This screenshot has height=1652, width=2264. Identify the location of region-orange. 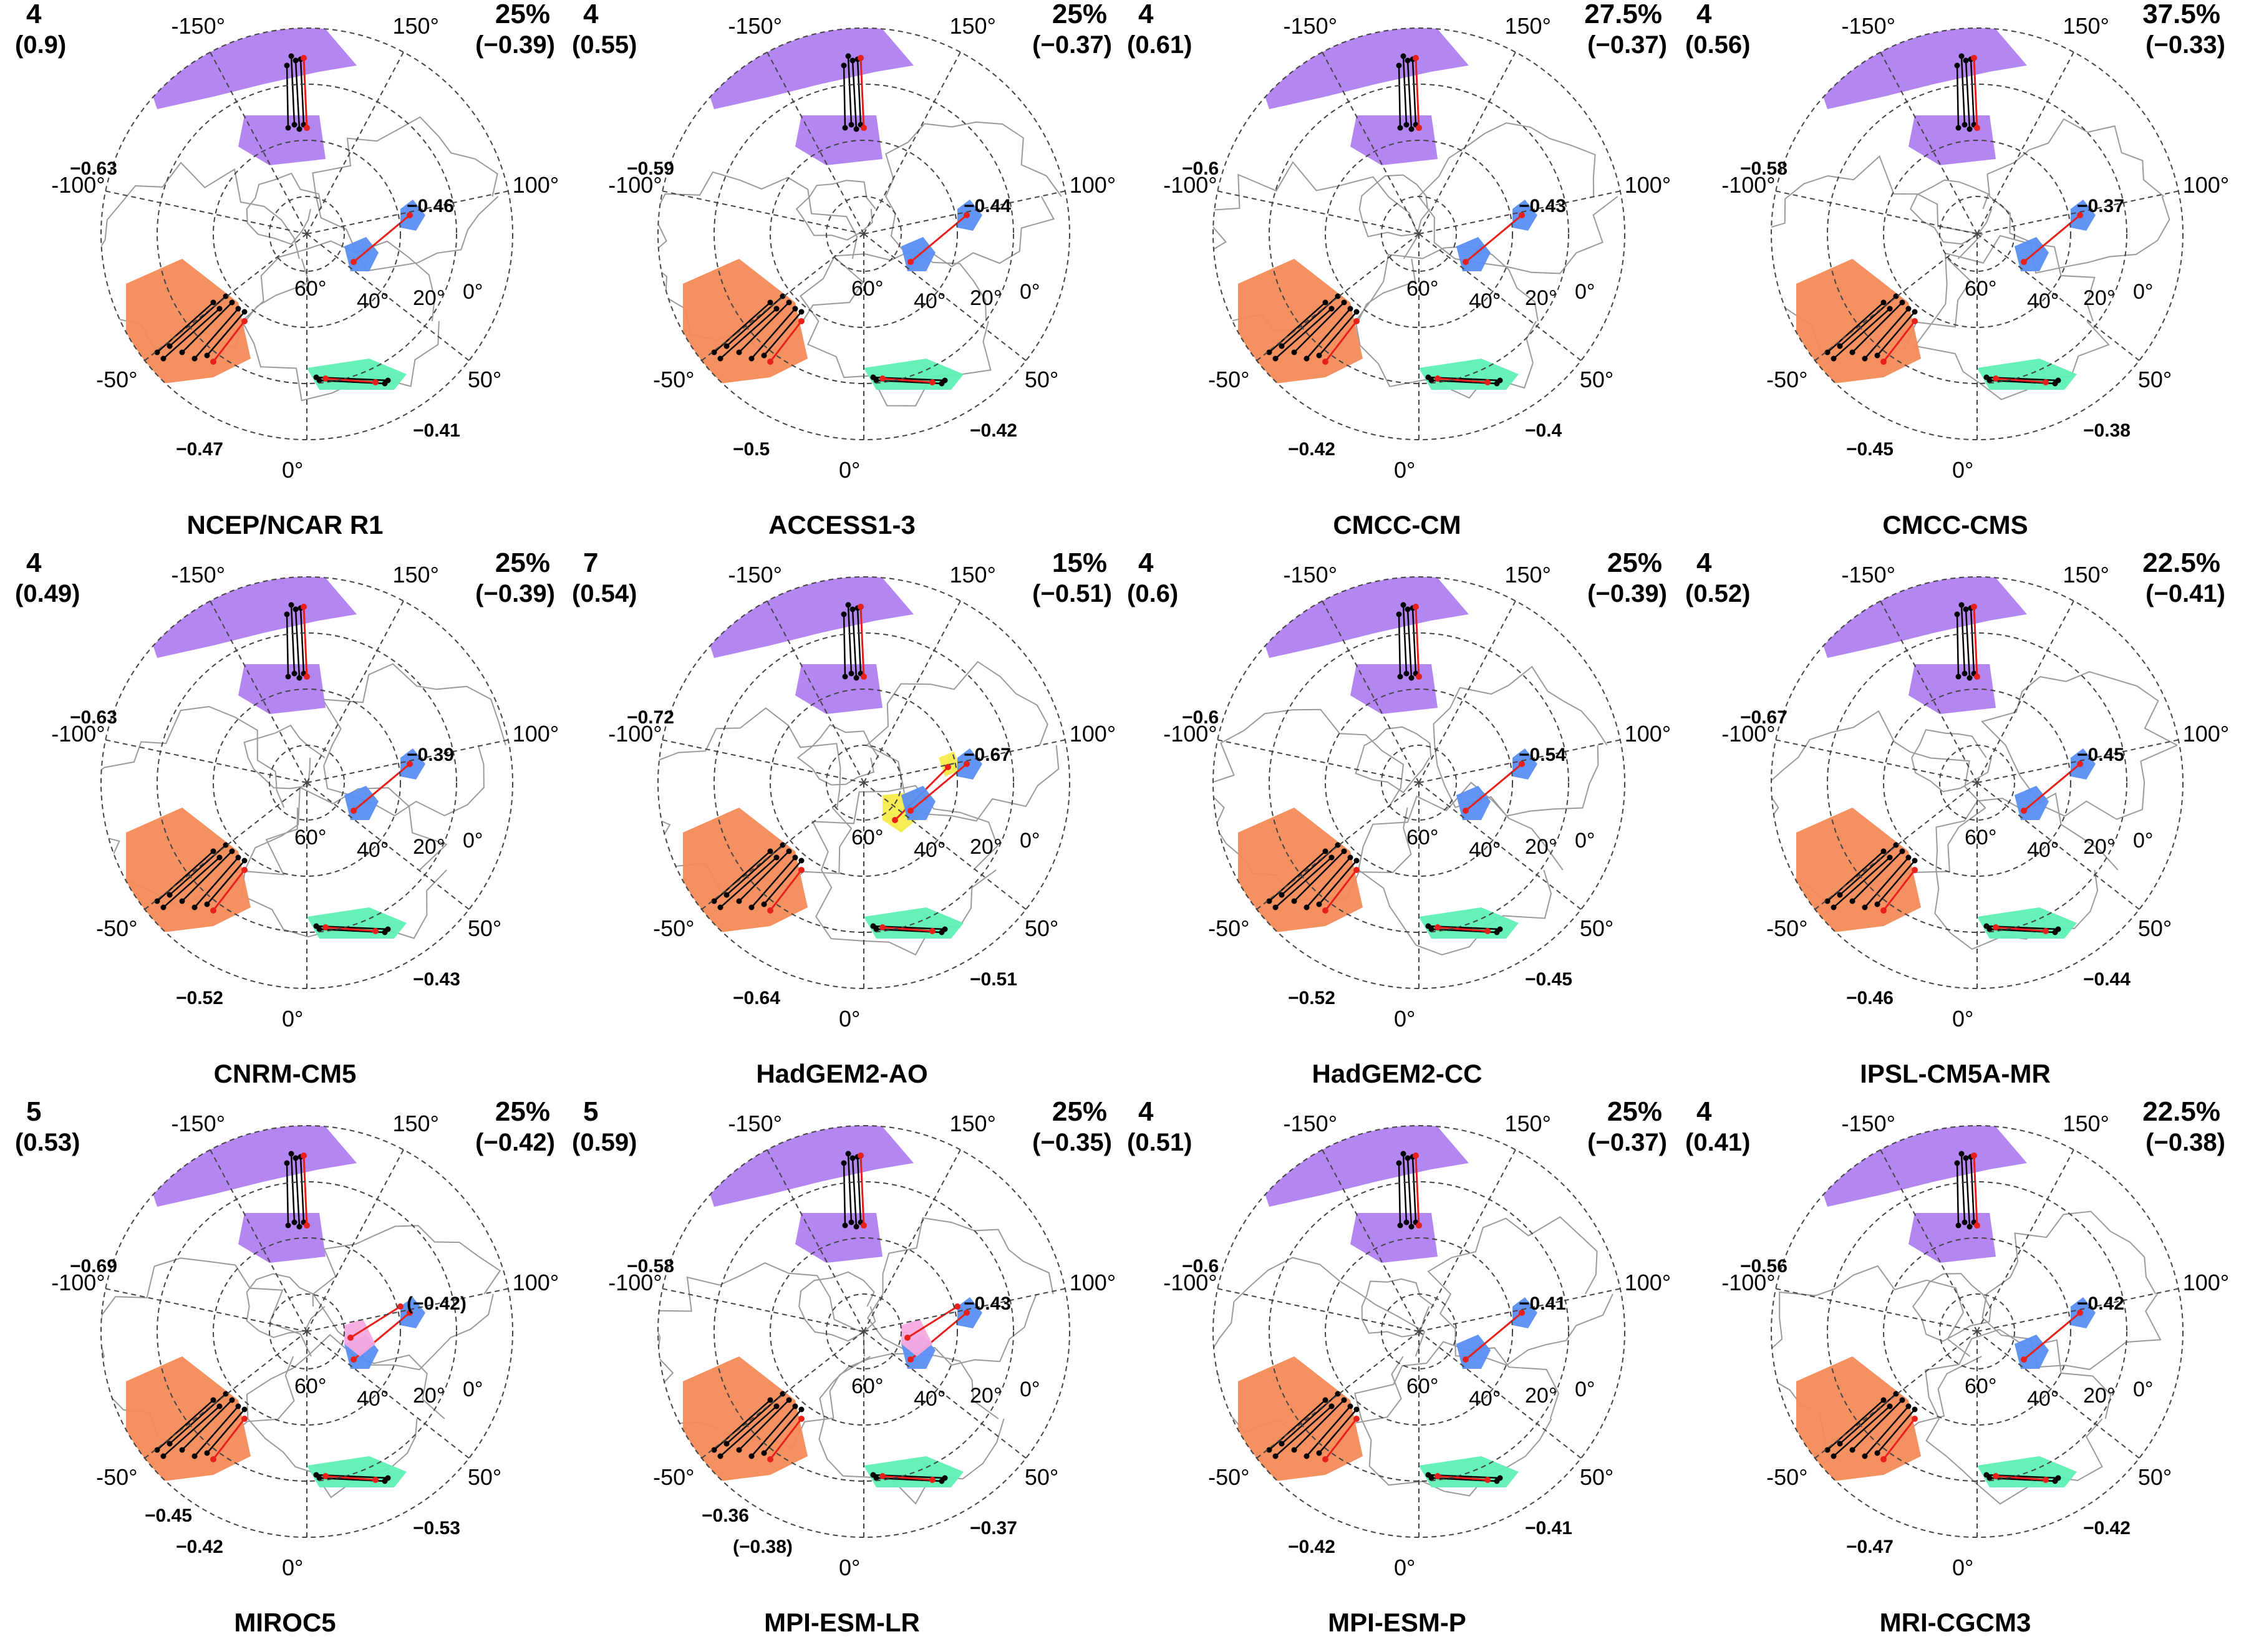
(189, 870).